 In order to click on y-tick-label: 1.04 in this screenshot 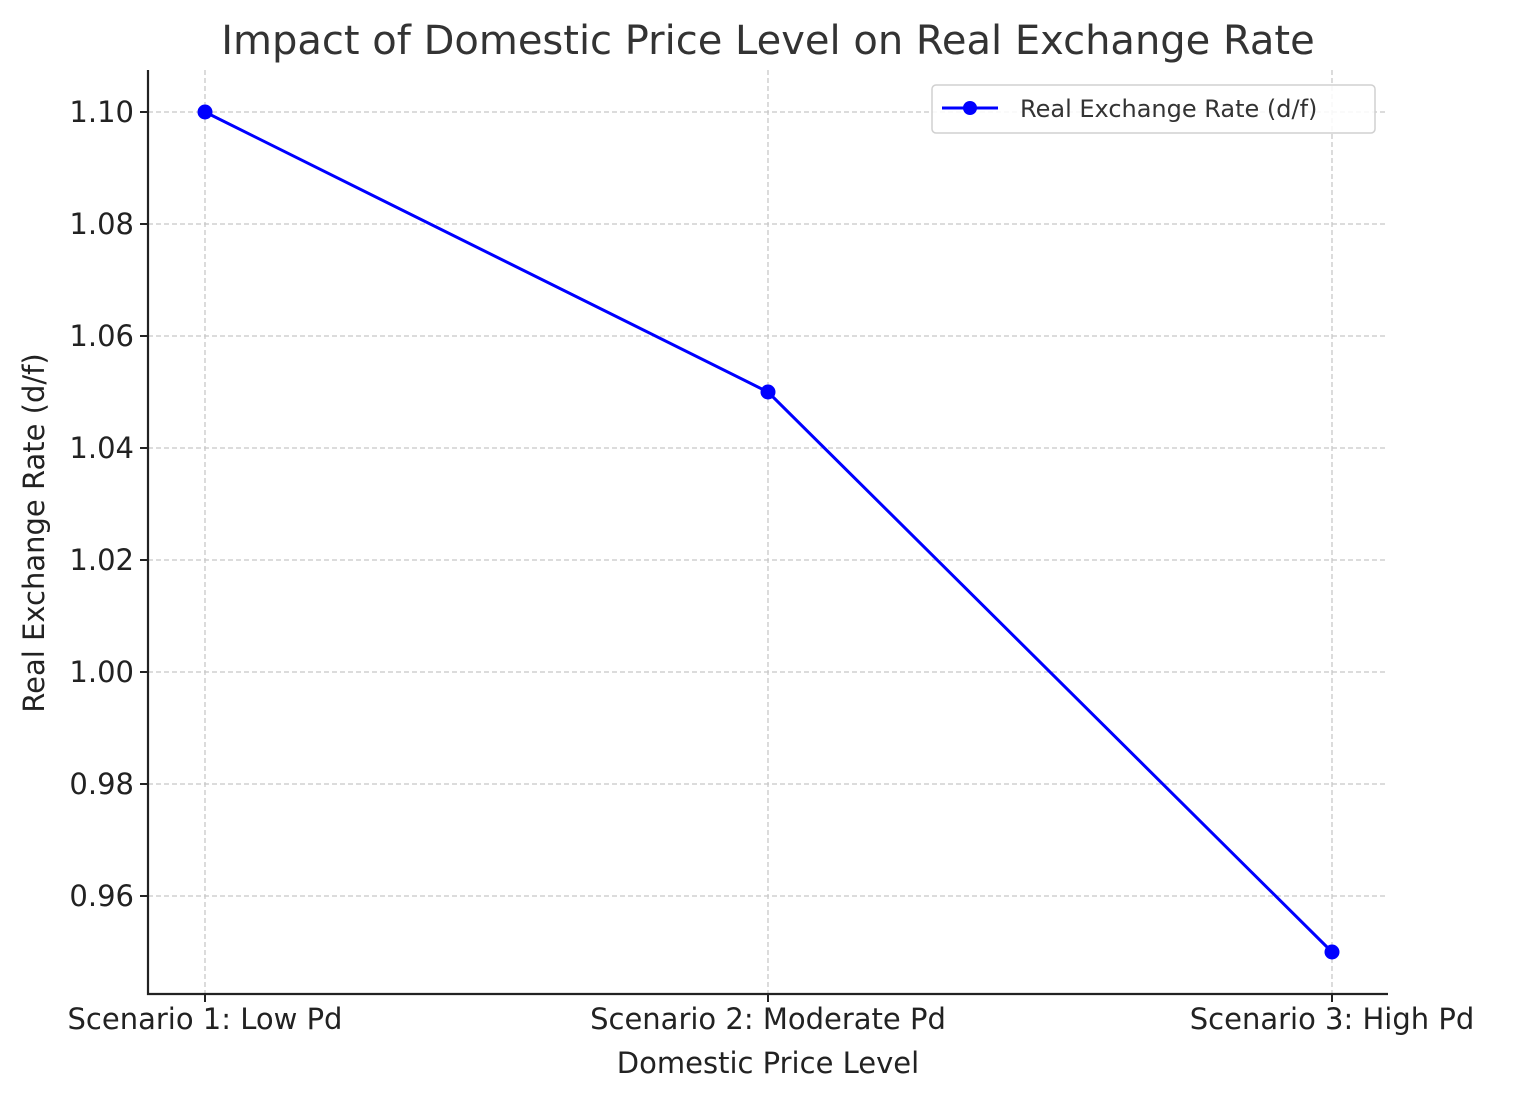, I will do `click(101, 448)`.